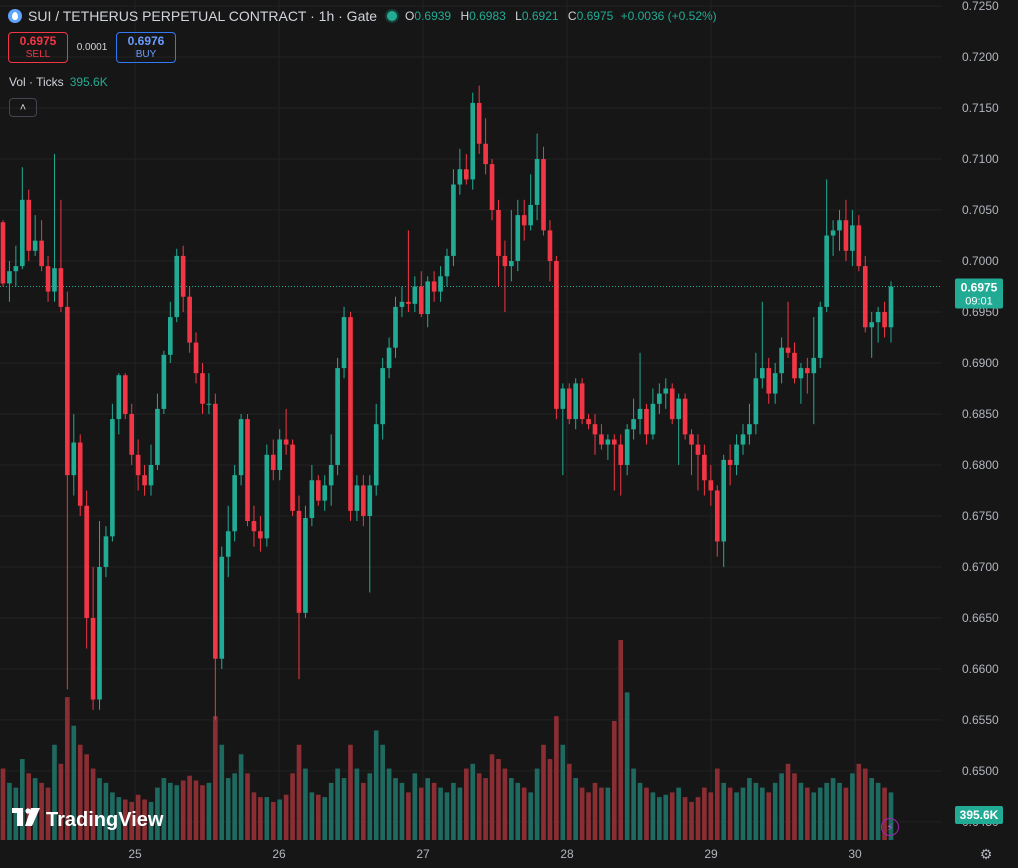 This screenshot has width=1018, height=868. I want to click on price-tick-label: 0.6750, so click(980, 516).